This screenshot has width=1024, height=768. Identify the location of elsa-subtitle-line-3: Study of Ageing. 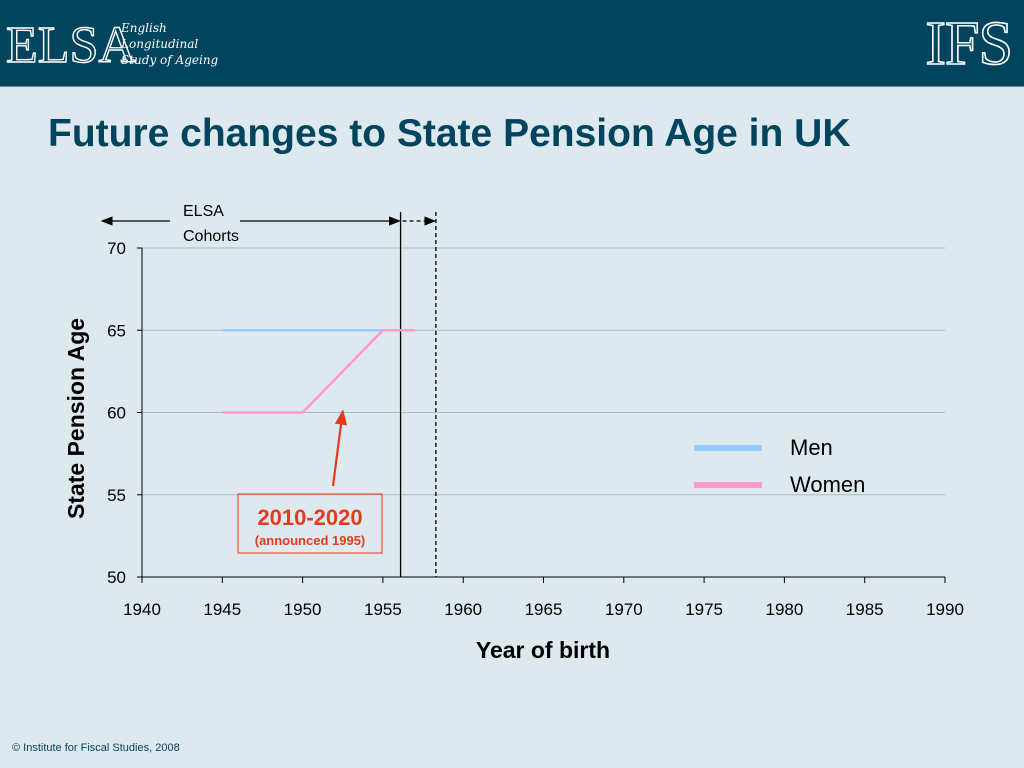
(170, 60).